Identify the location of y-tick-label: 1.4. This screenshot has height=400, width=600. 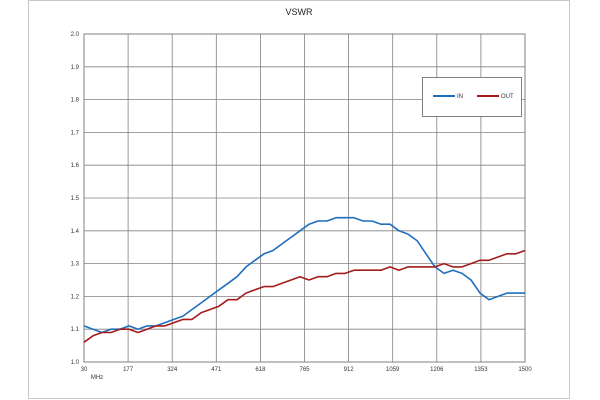
(75, 232).